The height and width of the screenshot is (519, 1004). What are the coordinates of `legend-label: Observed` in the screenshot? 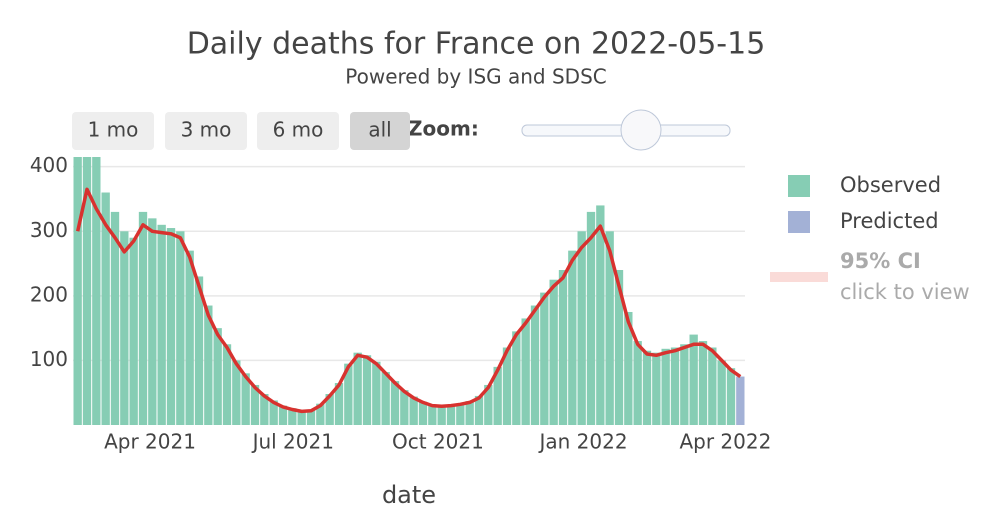 It's located at (890, 185).